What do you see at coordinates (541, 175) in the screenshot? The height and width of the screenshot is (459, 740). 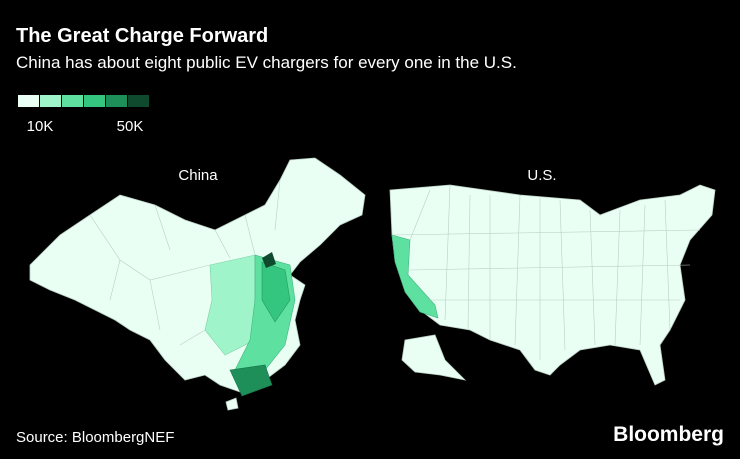 I see `map-label: U.S.` at bounding box center [541, 175].